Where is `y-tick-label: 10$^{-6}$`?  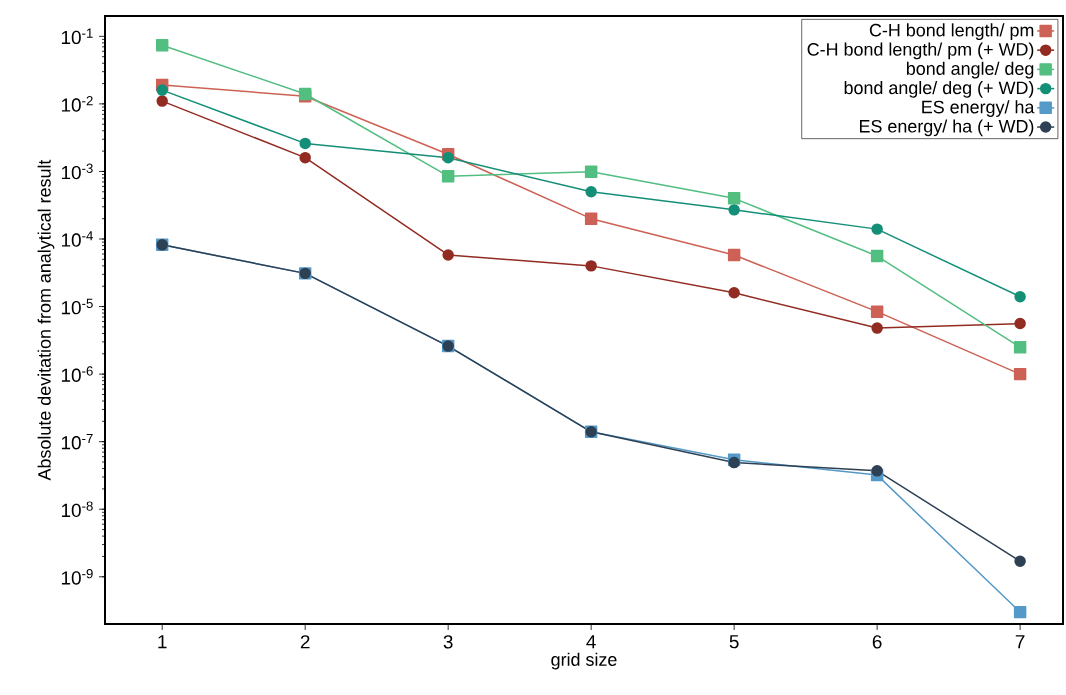
y-tick-label: 10$^{-6}$ is located at coordinates (77, 374).